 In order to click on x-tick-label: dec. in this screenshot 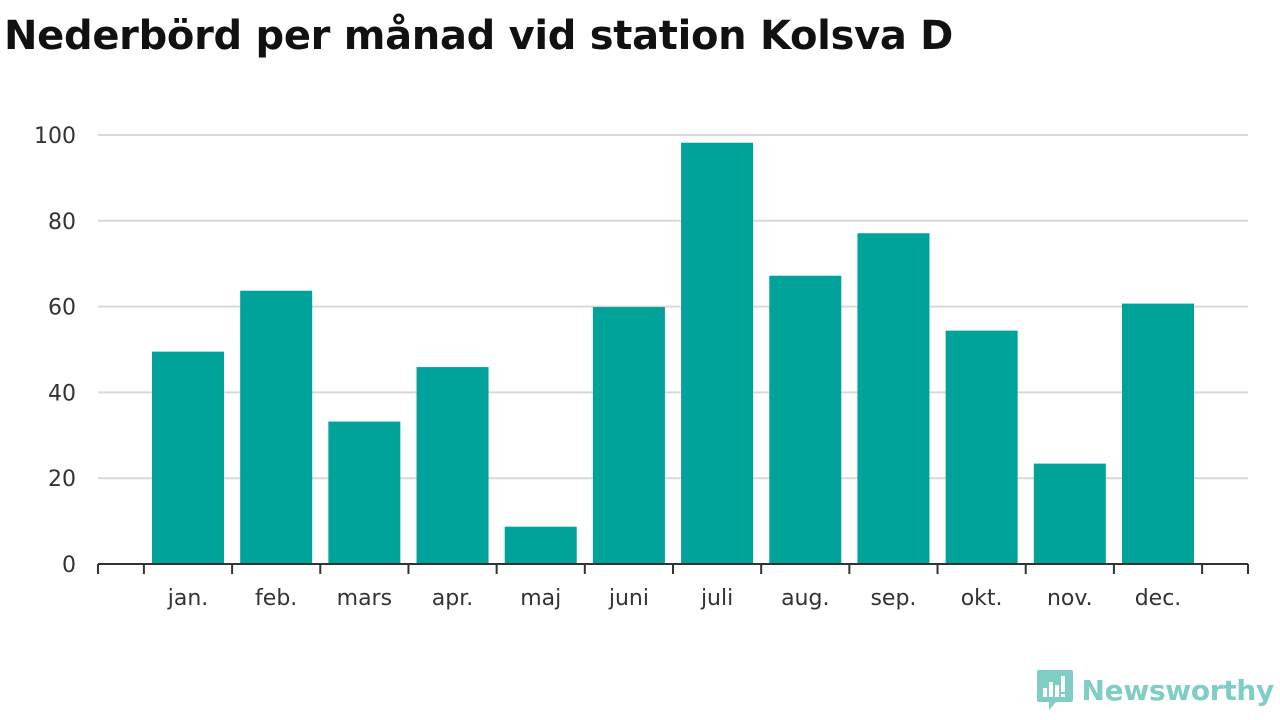, I will do `click(1158, 598)`.